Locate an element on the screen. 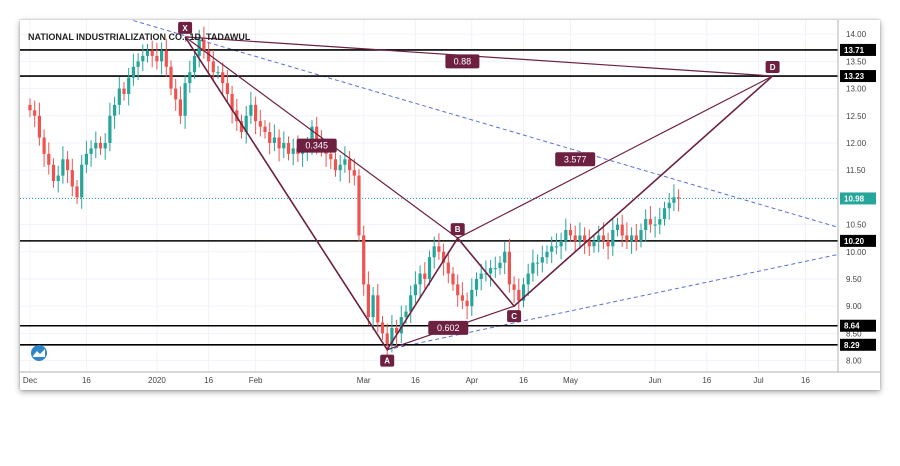 The height and width of the screenshot is (466, 900). x-tick-label: Jun is located at coordinates (655, 380).